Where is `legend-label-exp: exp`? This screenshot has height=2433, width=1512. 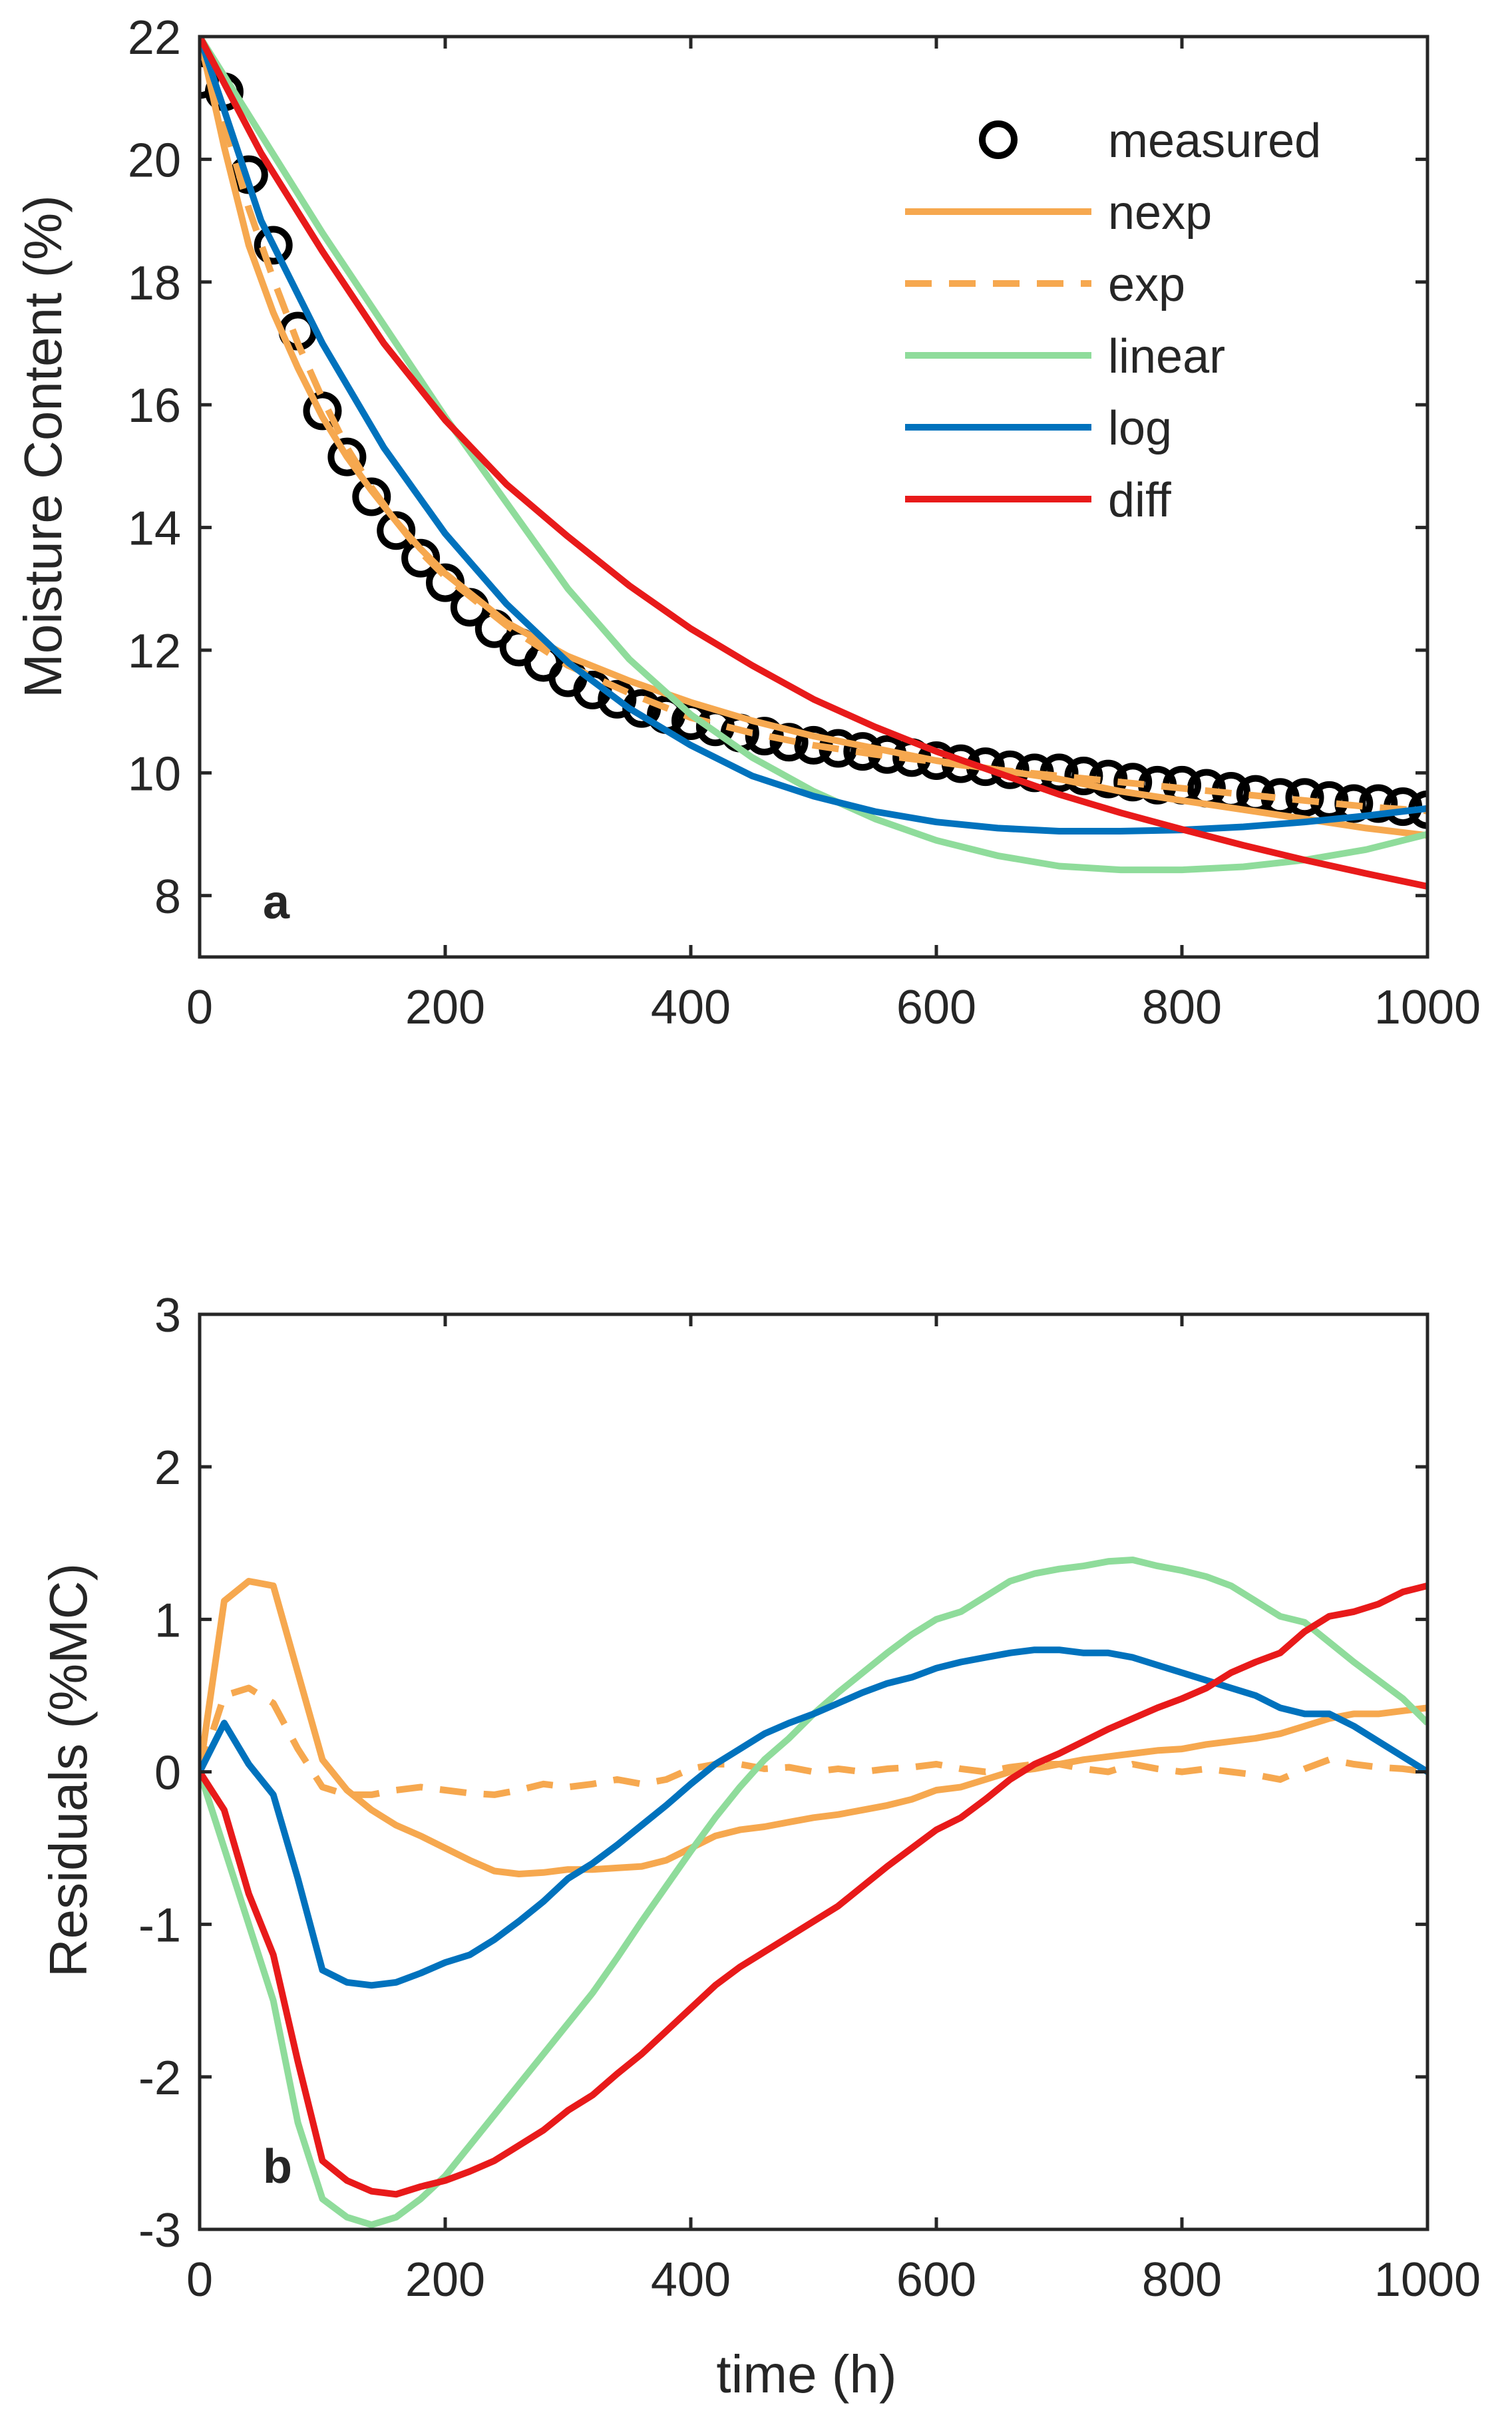 legend-label-exp: exp is located at coordinates (1146, 284).